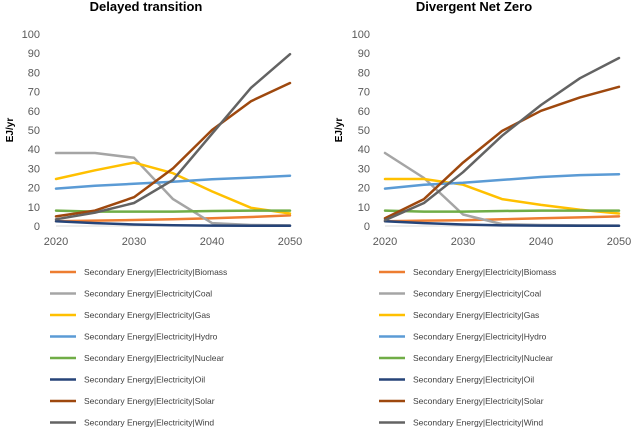  I want to click on series-line-nuclear, so click(502, 211).